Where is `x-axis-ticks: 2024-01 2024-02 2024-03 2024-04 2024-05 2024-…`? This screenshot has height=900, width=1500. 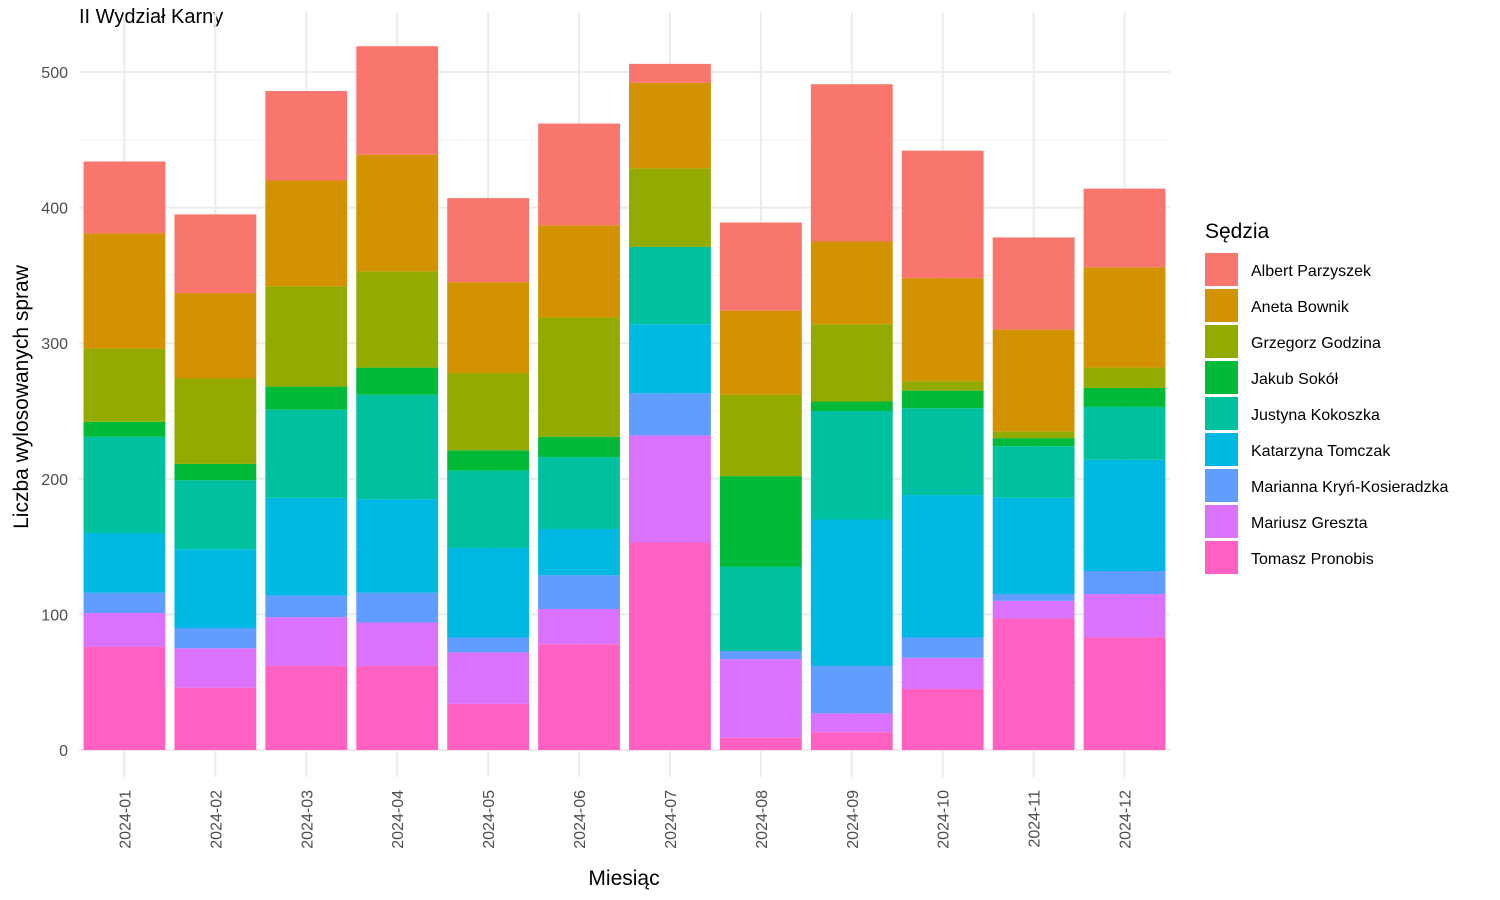
x-axis-ticks: 2024-01 2024-02 2024-03 2024-04 2024-05 2024-… is located at coordinates (625, 819).